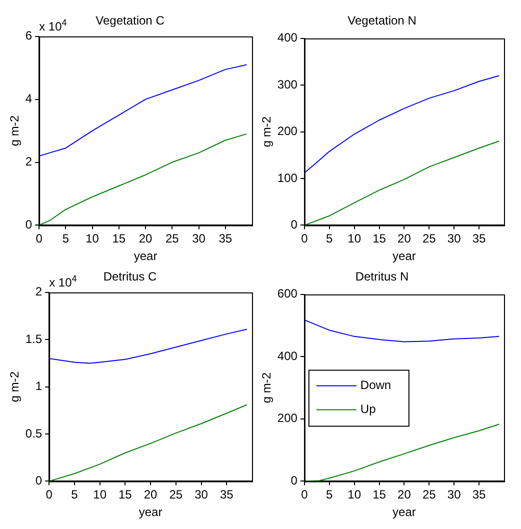  Describe the element at coordinates (382, 21) in the screenshot. I see `chart-title: Vegetation N` at that location.